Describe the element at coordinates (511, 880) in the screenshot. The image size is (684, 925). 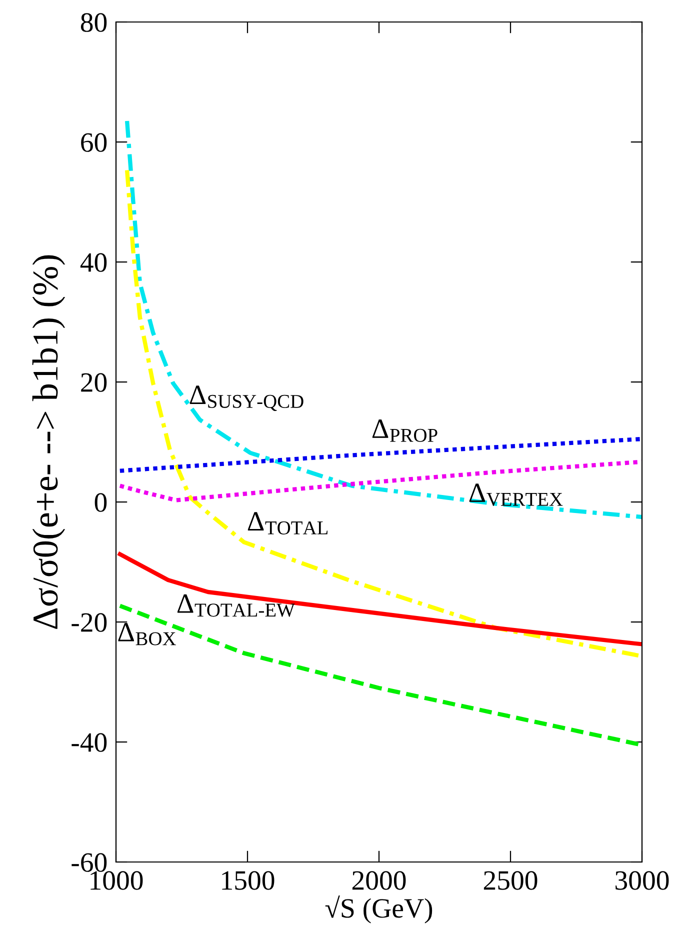
I see `x-tick-label: 2500` at that location.